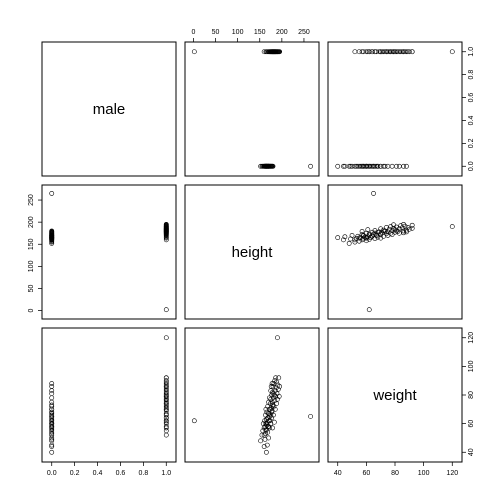  Describe the element at coordinates (424, 473) in the screenshot. I see `x-tick-label-weight: 100` at that location.